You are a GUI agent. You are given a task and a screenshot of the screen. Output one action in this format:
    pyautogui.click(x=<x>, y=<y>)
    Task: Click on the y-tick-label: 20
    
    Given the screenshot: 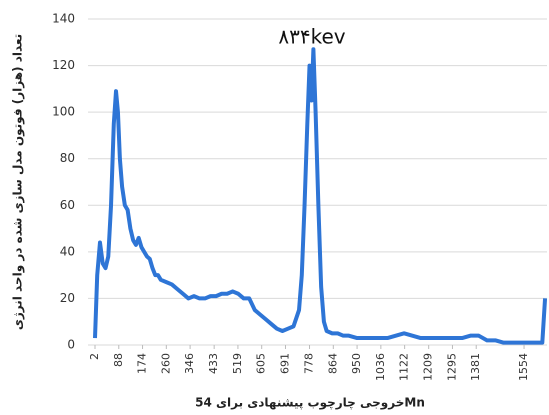 What is the action you would take?
    pyautogui.click(x=67, y=298)
    